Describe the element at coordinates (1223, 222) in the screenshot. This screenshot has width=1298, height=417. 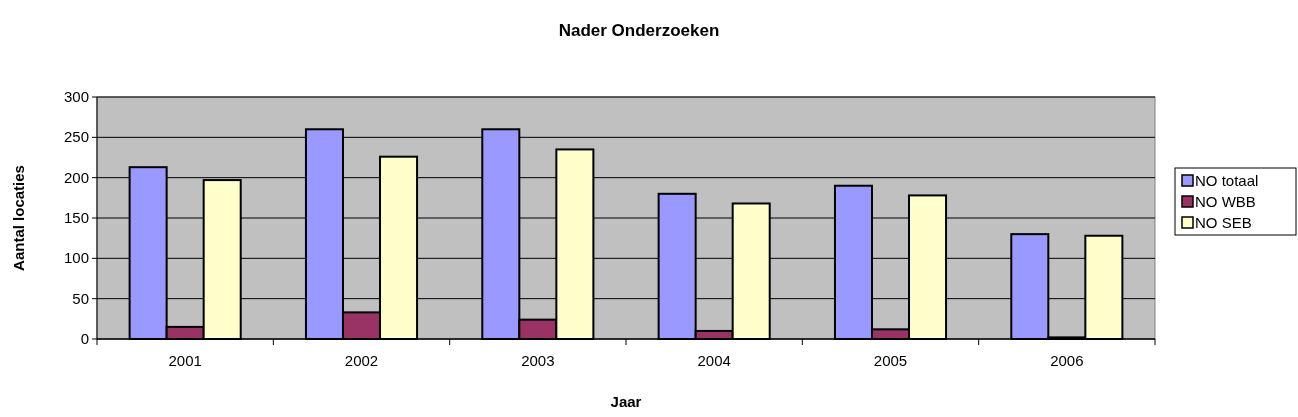
I see `legend-label: NO SEB` at that location.